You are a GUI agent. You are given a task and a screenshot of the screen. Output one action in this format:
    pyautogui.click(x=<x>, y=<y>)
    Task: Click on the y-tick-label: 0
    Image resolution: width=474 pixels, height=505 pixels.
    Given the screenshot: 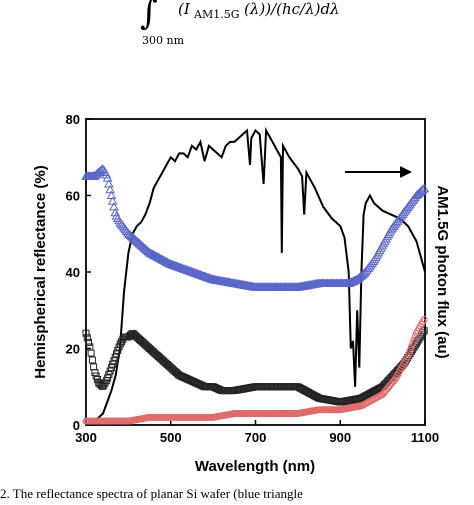 What is the action you would take?
    pyautogui.click(x=76, y=425)
    